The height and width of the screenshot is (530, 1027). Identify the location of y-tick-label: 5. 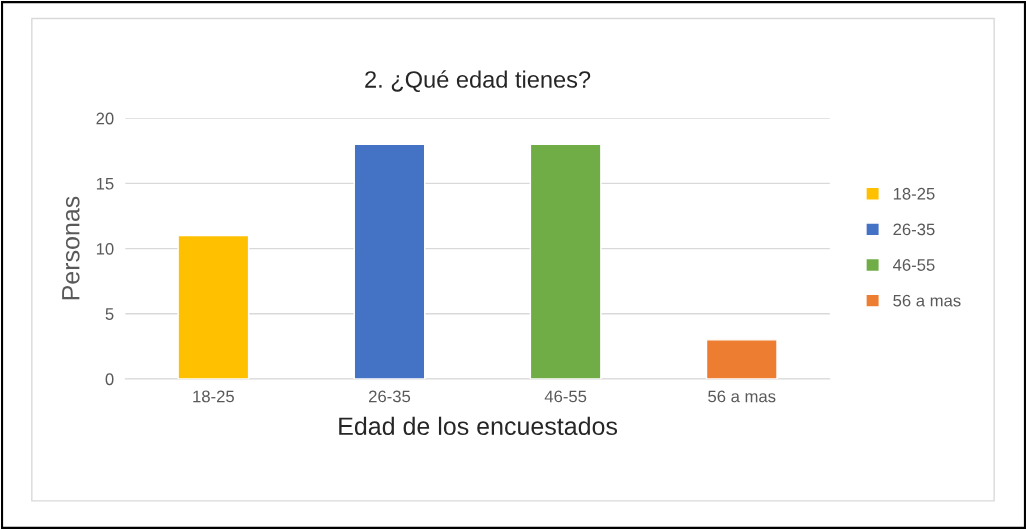
(109, 314).